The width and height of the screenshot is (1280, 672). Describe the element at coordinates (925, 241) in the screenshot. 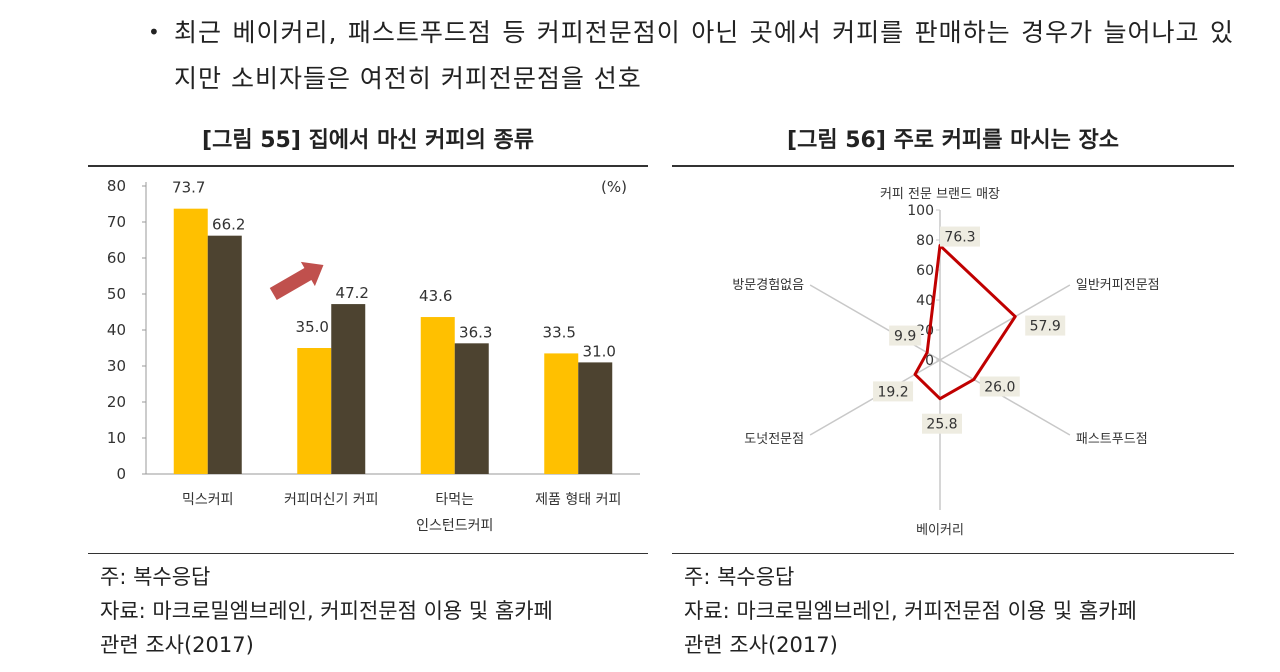

I see `radar-tick-label: 80` at that location.